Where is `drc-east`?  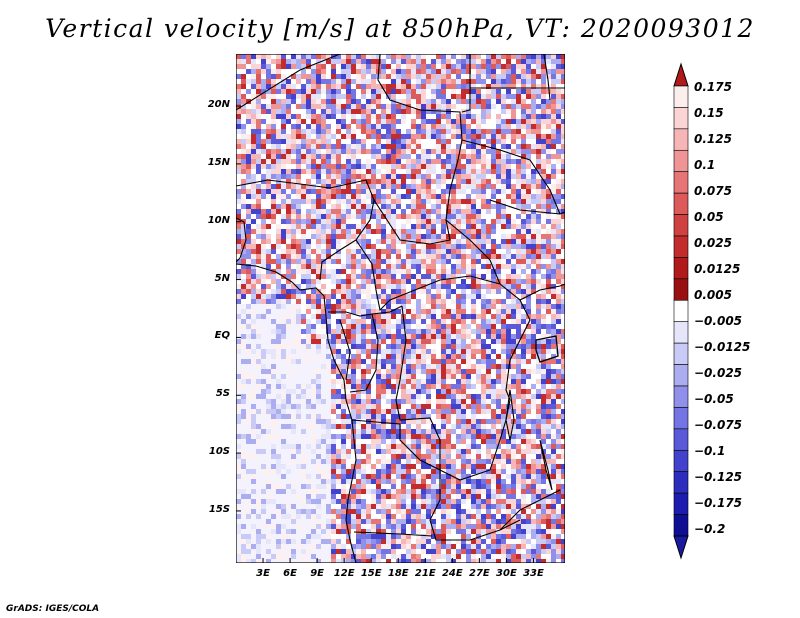 drc-east is located at coordinates (453, 393).